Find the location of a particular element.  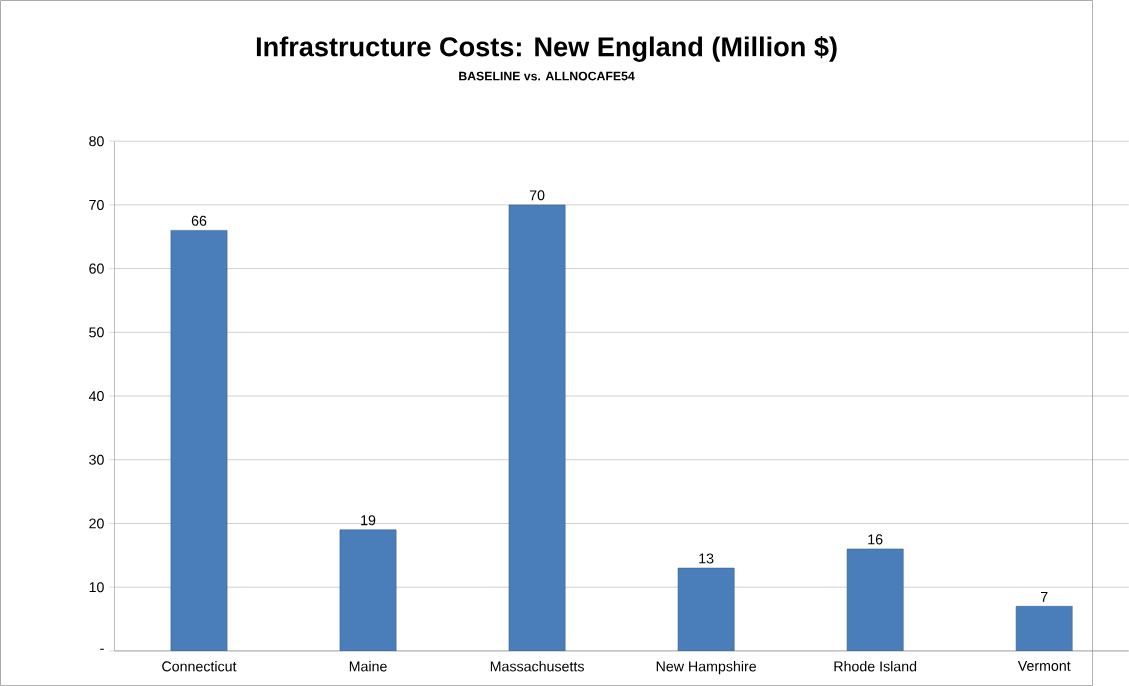

x-tick-label: Massachusetts is located at coordinates (537, 666).